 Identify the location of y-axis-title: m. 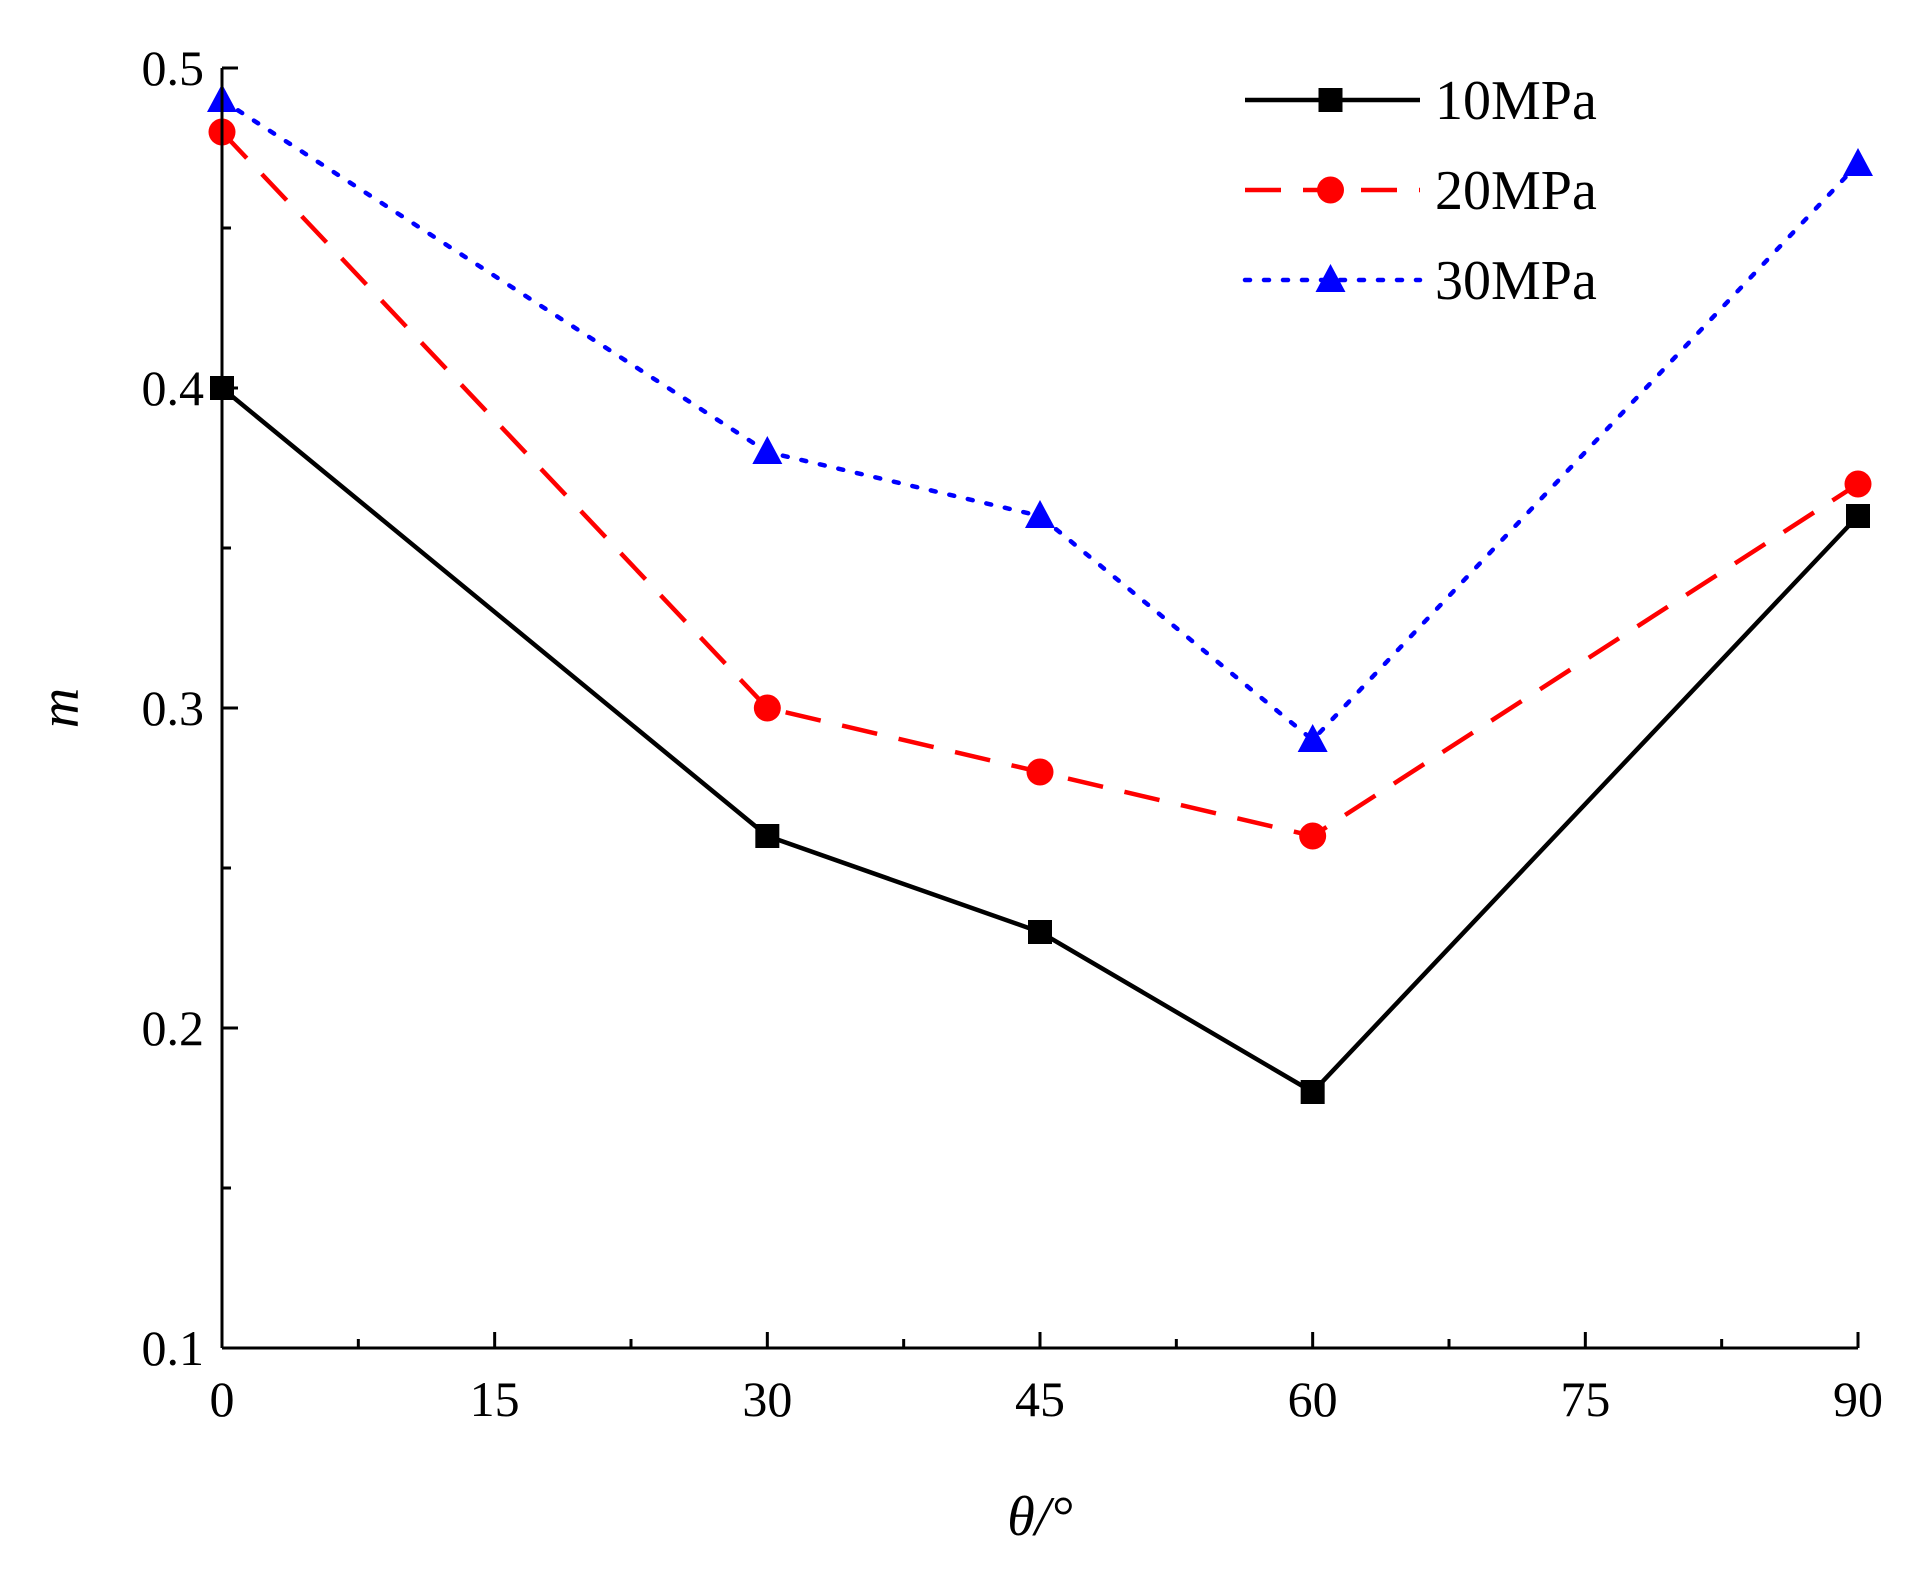
(60, 708).